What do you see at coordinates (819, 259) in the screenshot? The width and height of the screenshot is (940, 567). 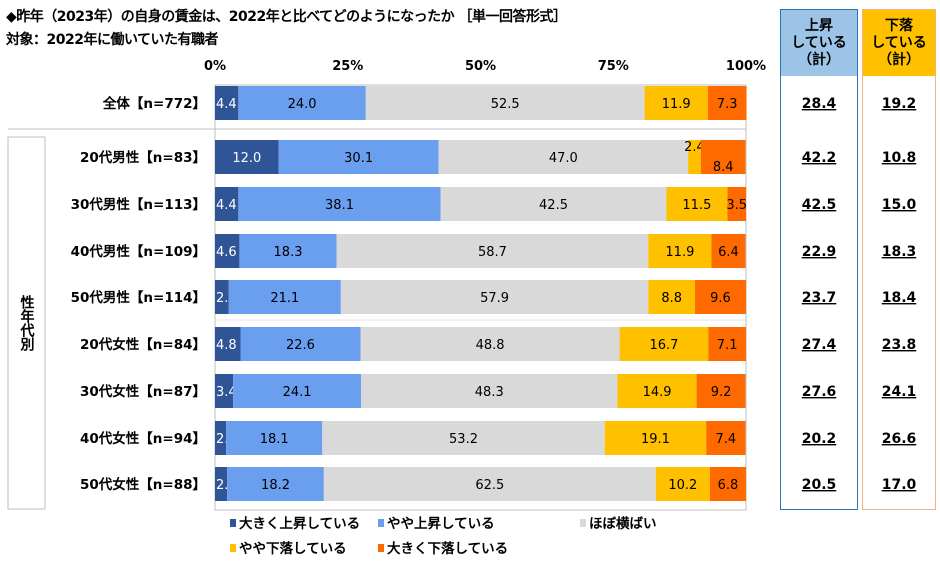 I see `rise-total-column: 上昇 している （計）` at bounding box center [819, 259].